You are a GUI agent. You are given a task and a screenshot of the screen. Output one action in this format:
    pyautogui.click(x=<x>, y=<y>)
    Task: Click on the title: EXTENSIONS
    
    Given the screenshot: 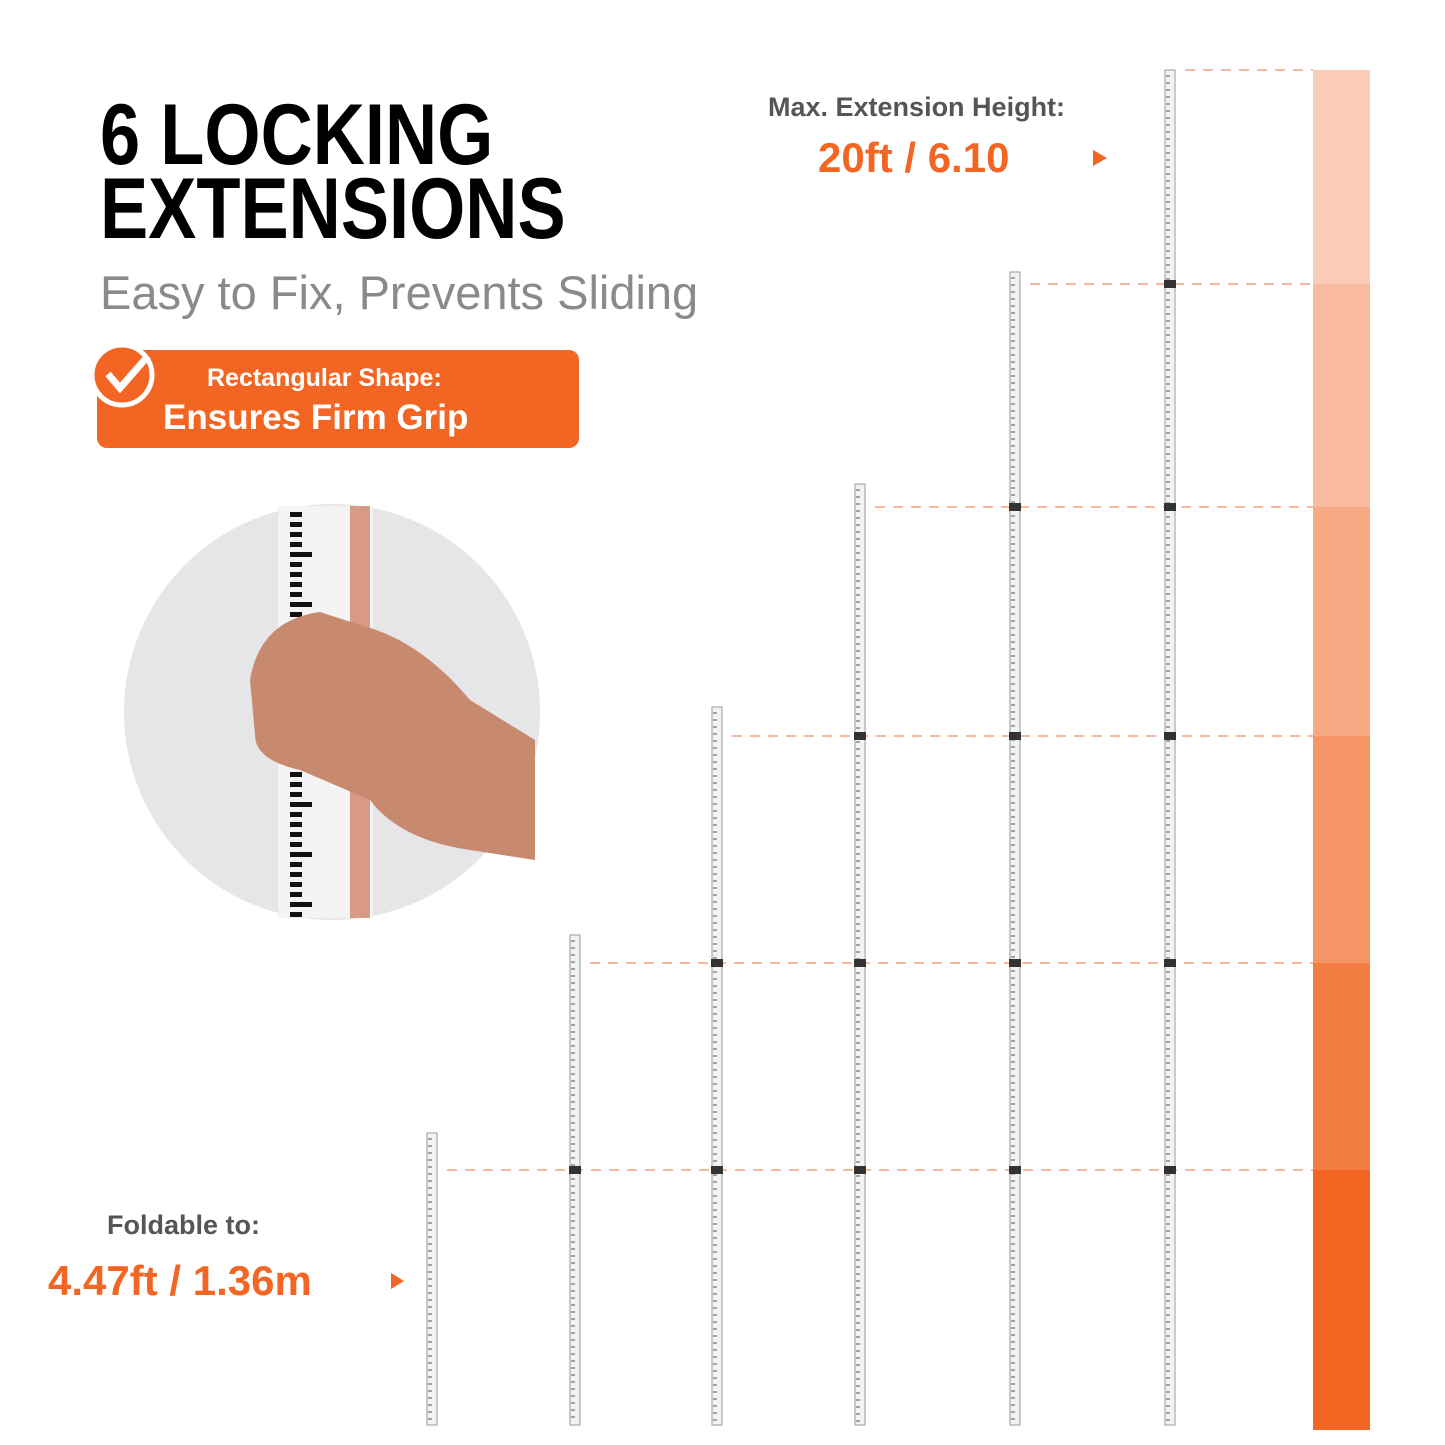 What is the action you would take?
    pyautogui.click(x=333, y=209)
    